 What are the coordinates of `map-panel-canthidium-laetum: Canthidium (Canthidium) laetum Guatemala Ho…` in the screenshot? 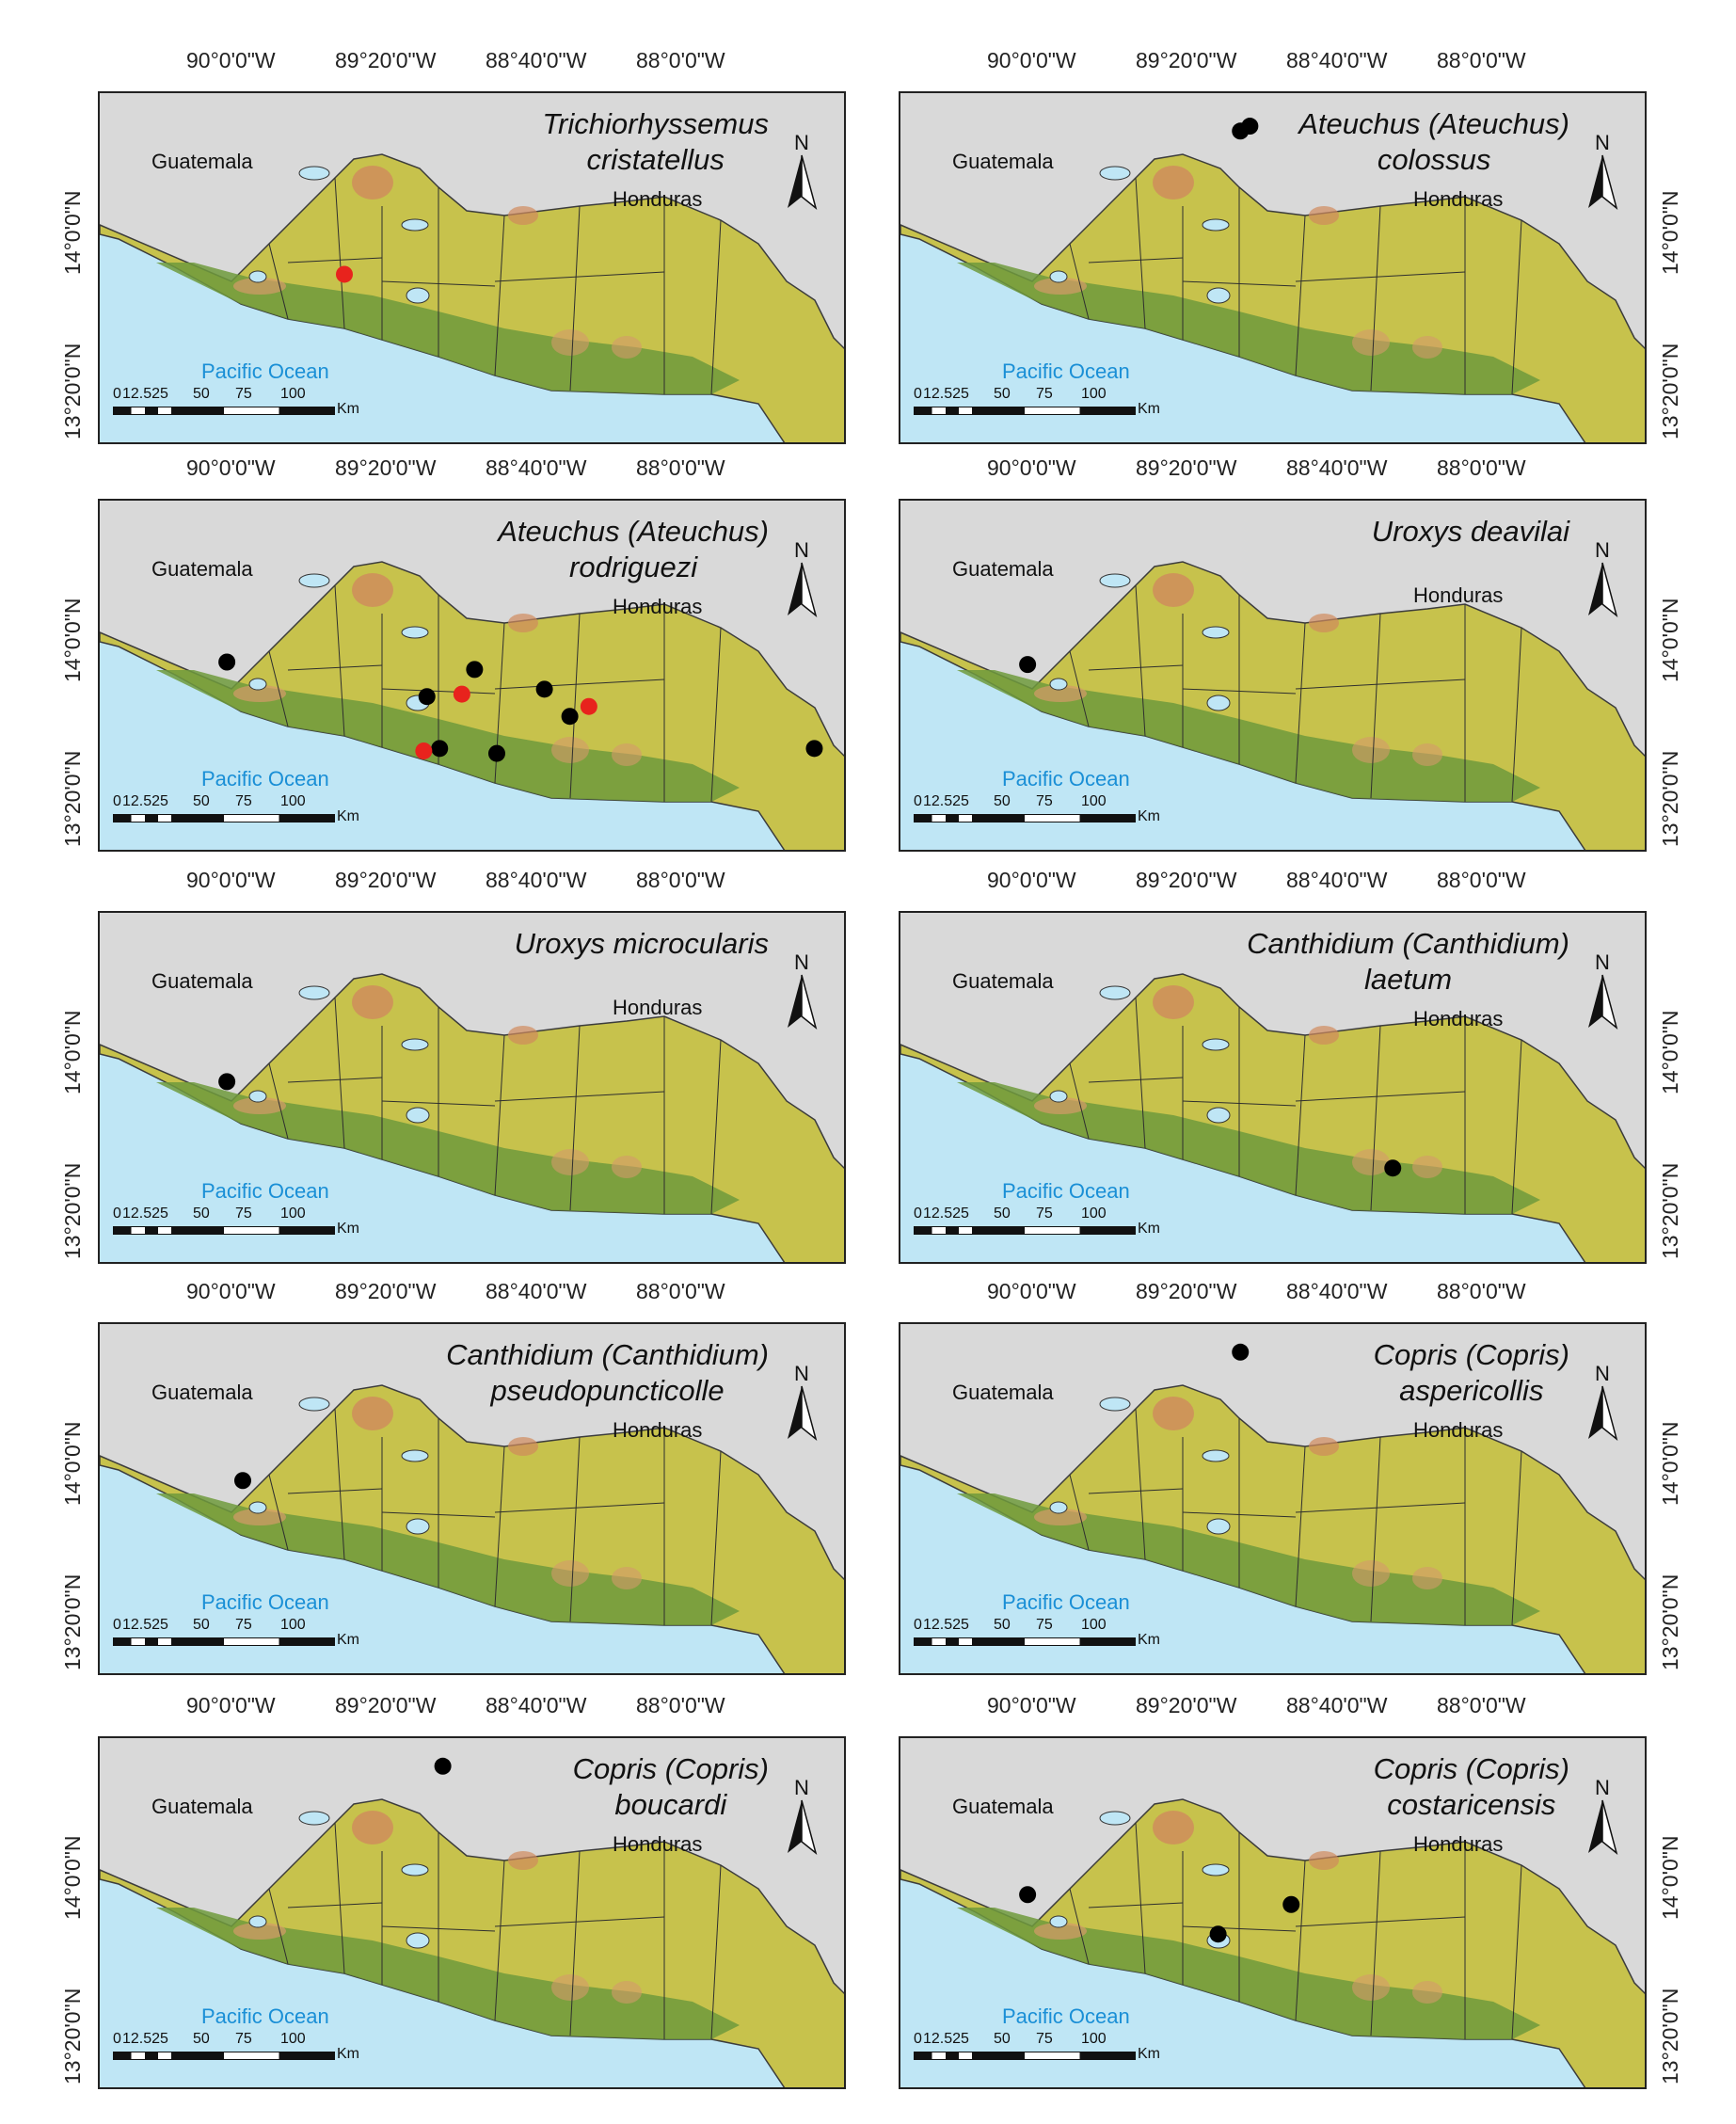 It's located at (1273, 1087).